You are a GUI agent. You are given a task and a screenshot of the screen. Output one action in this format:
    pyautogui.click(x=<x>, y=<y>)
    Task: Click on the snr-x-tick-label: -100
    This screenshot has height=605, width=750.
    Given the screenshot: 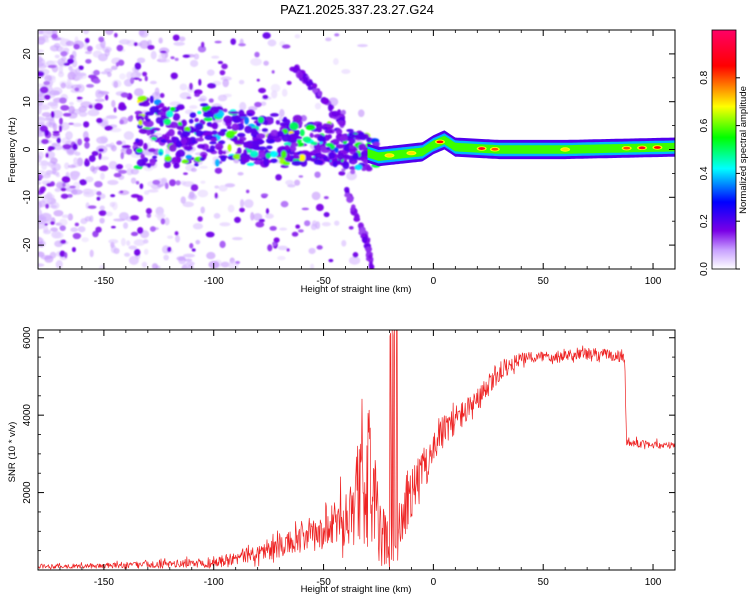 What is the action you would take?
    pyautogui.click(x=214, y=582)
    